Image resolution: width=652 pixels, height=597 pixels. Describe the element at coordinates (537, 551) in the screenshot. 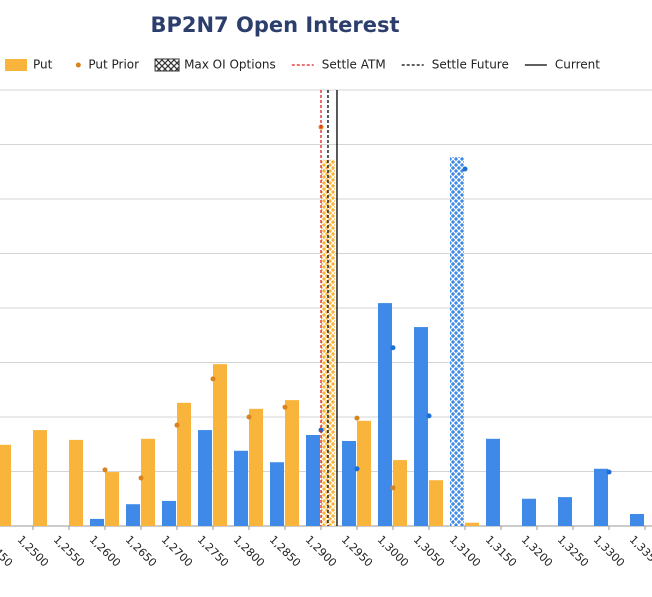

I see `x-tick-label: 1,3200` at that location.